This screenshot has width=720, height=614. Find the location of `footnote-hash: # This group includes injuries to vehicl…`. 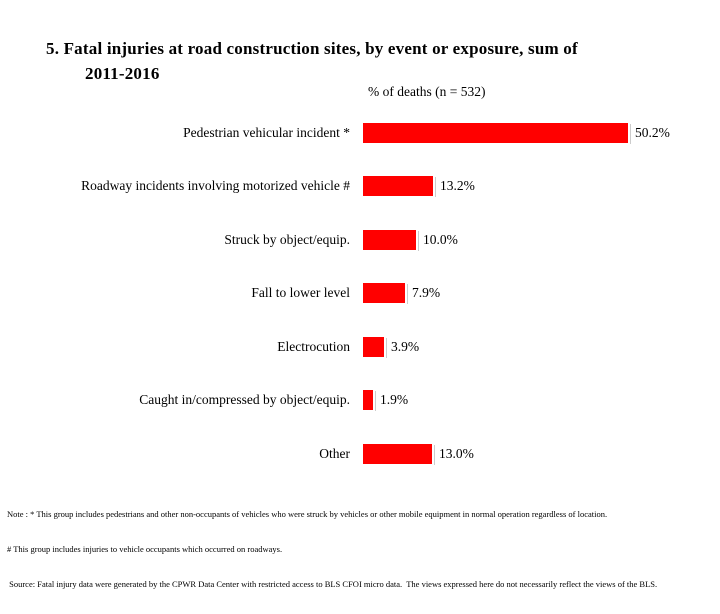

footnote-hash: # This group includes injuries to vehicl… is located at coordinates (145, 548).